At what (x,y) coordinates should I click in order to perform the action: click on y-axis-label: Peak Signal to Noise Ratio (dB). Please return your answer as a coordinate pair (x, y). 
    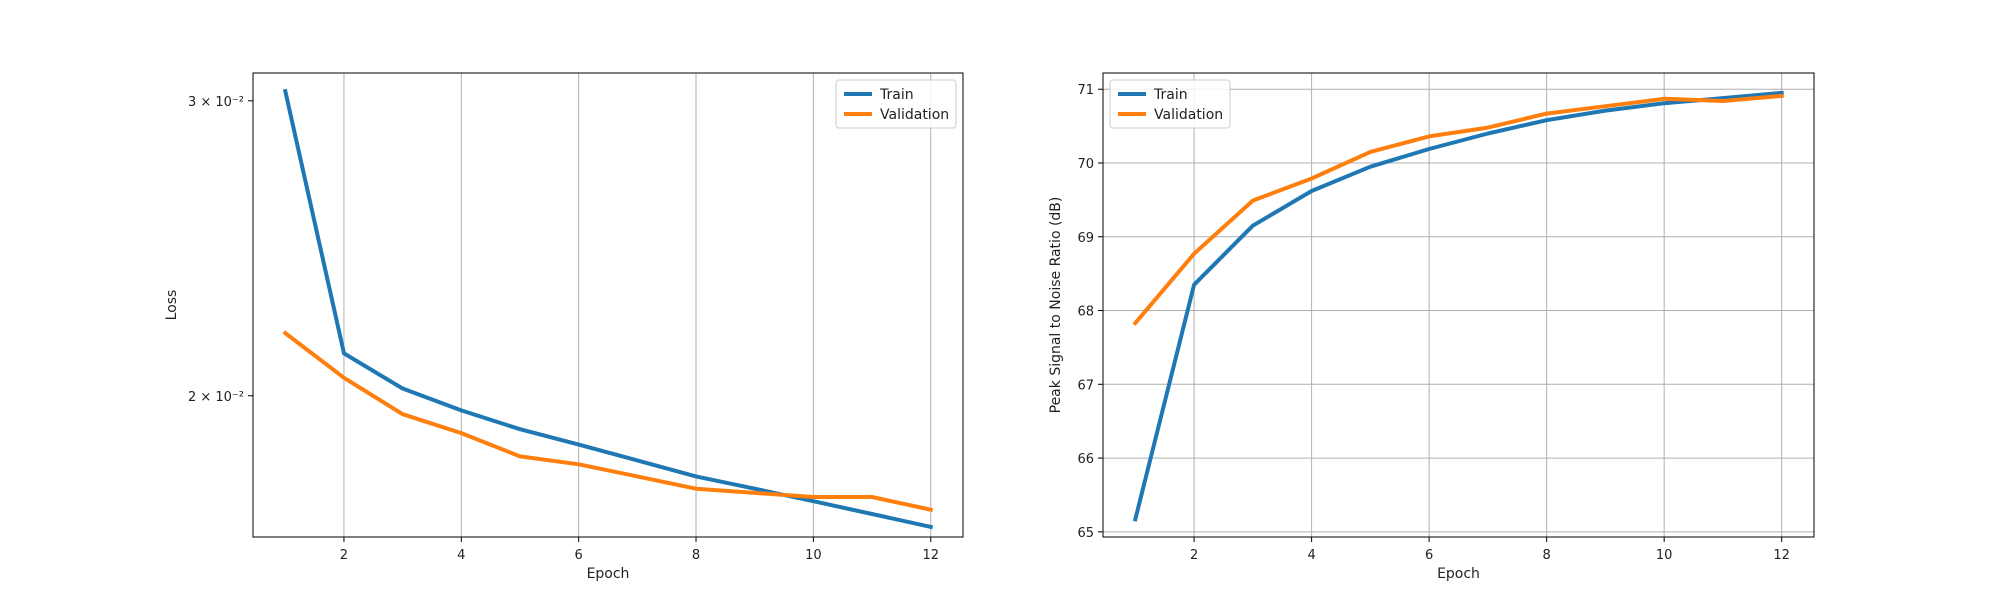
    Looking at the image, I should click on (1056, 305).